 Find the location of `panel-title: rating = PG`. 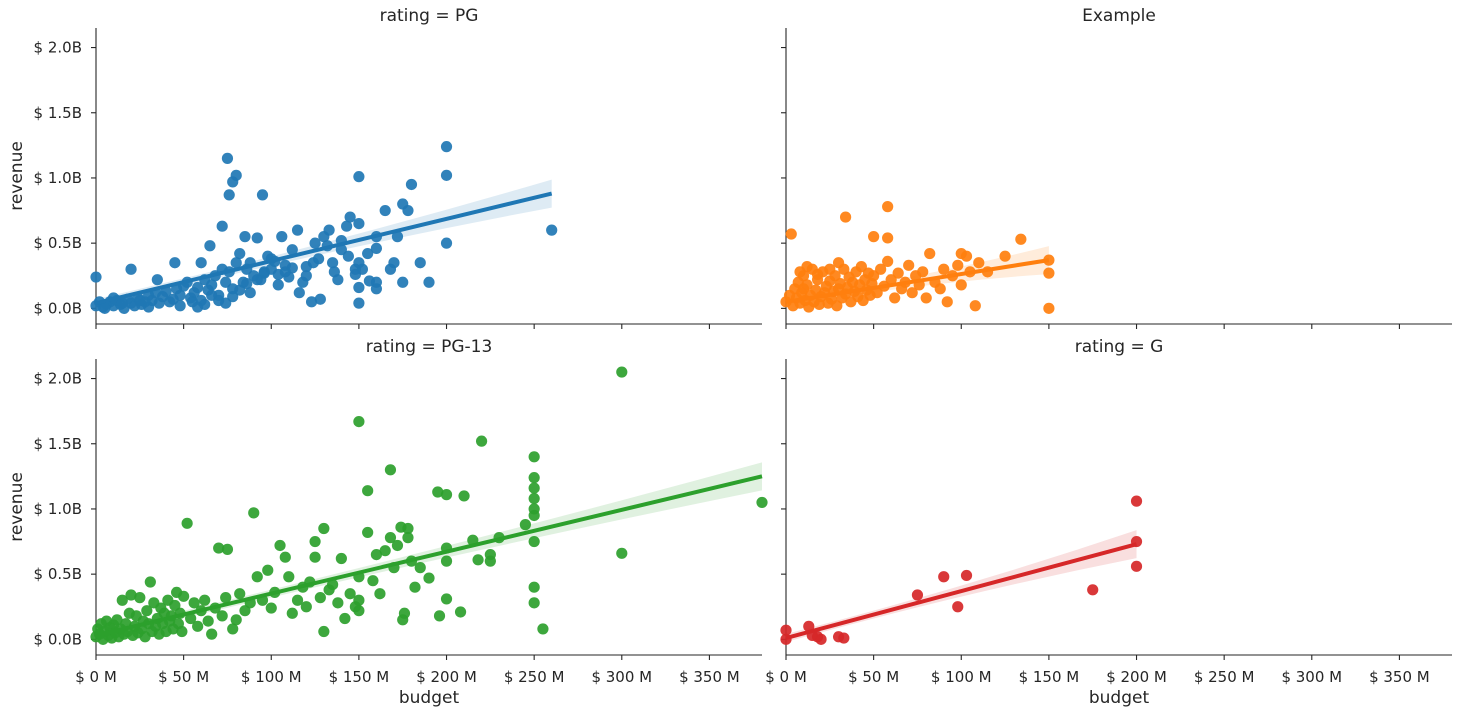

panel-title: rating = PG is located at coordinates (429, 16).